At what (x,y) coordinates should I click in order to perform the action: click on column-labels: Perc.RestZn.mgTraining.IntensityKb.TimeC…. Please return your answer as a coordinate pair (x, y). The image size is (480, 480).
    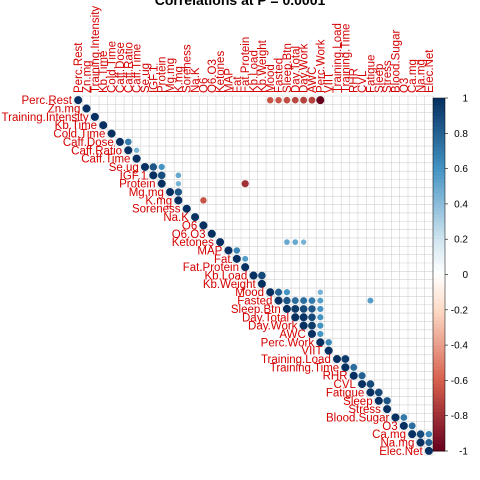
    Looking at the image, I should click on (254, 49).